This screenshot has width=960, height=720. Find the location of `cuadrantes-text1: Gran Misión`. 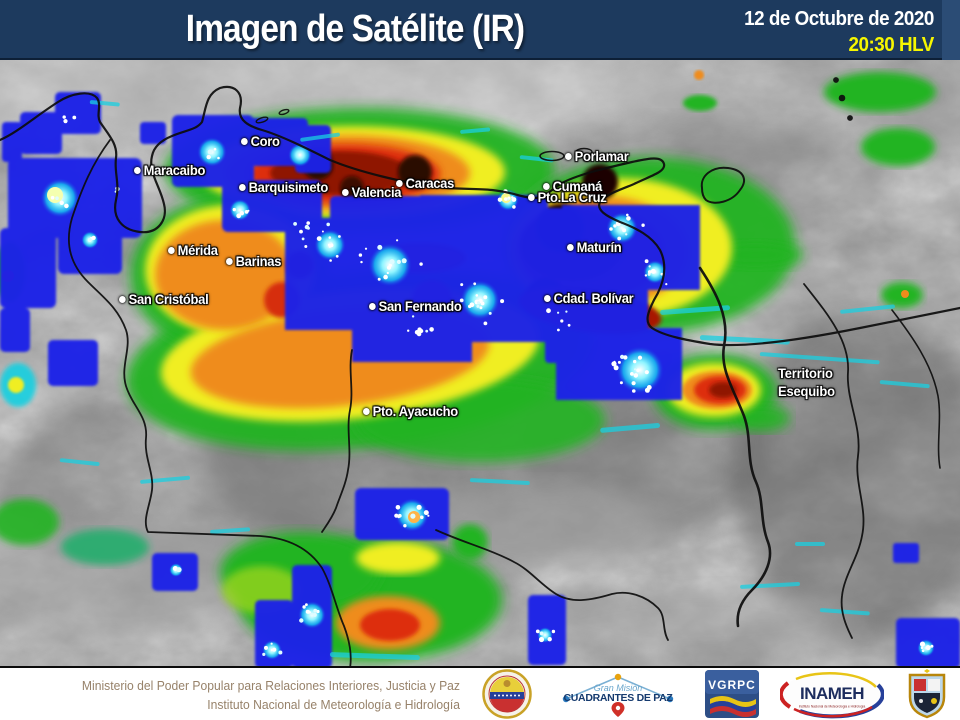

cuadrantes-text1: Gran Misión is located at coordinates (618, 688).